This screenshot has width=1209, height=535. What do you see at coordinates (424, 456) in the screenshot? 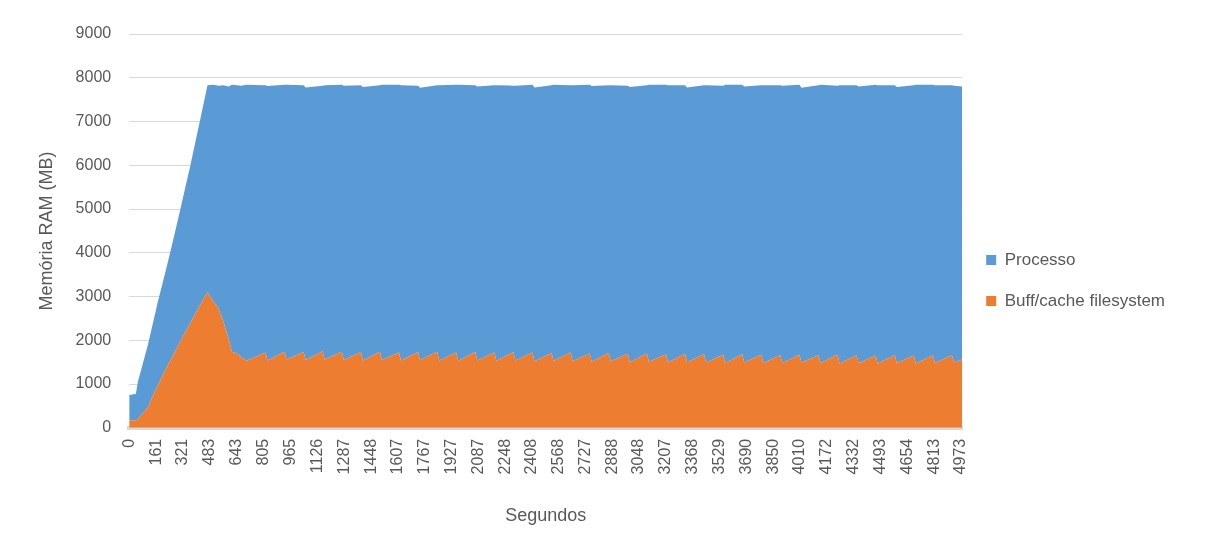
I see `x-tick-label: 1767` at bounding box center [424, 456].